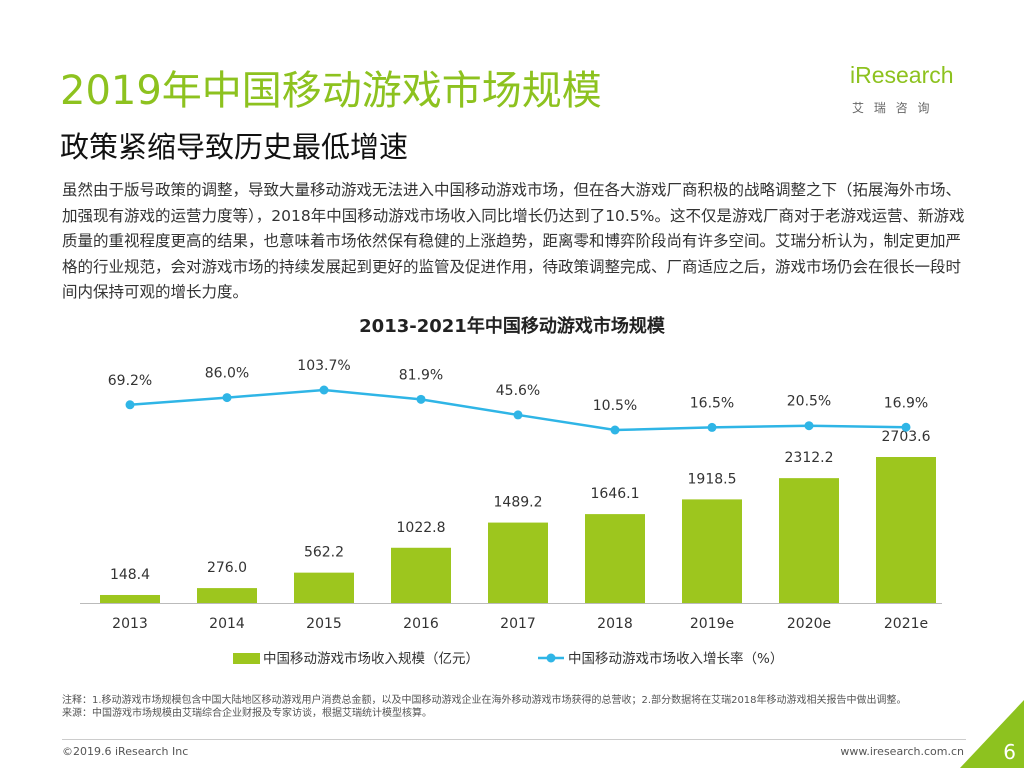 This screenshot has height=768, width=1024. Describe the element at coordinates (518, 391) in the screenshot. I see `line-label: 45.6%` at that location.